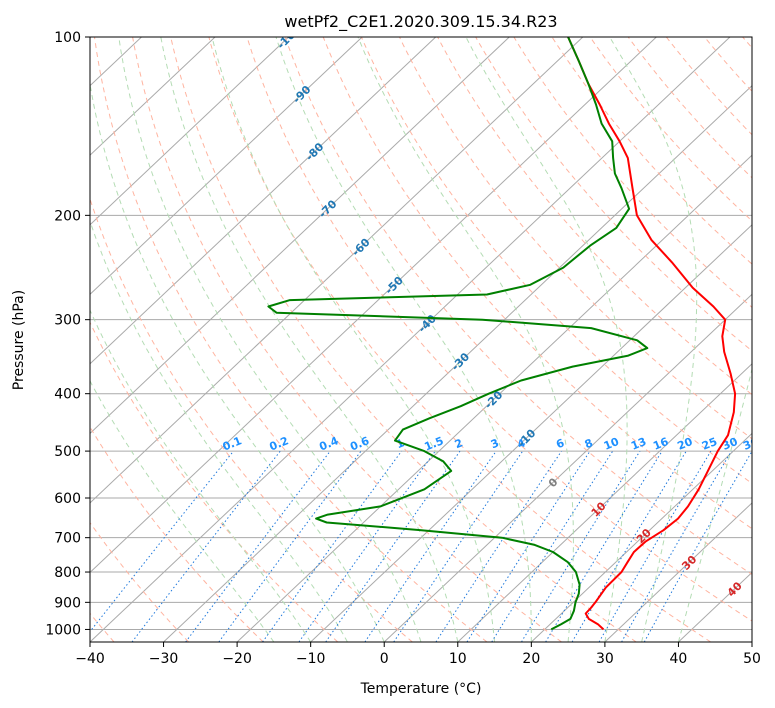 This screenshot has width=775, height=708. I want to click on y-tick-label: 400, so click(67, 395).